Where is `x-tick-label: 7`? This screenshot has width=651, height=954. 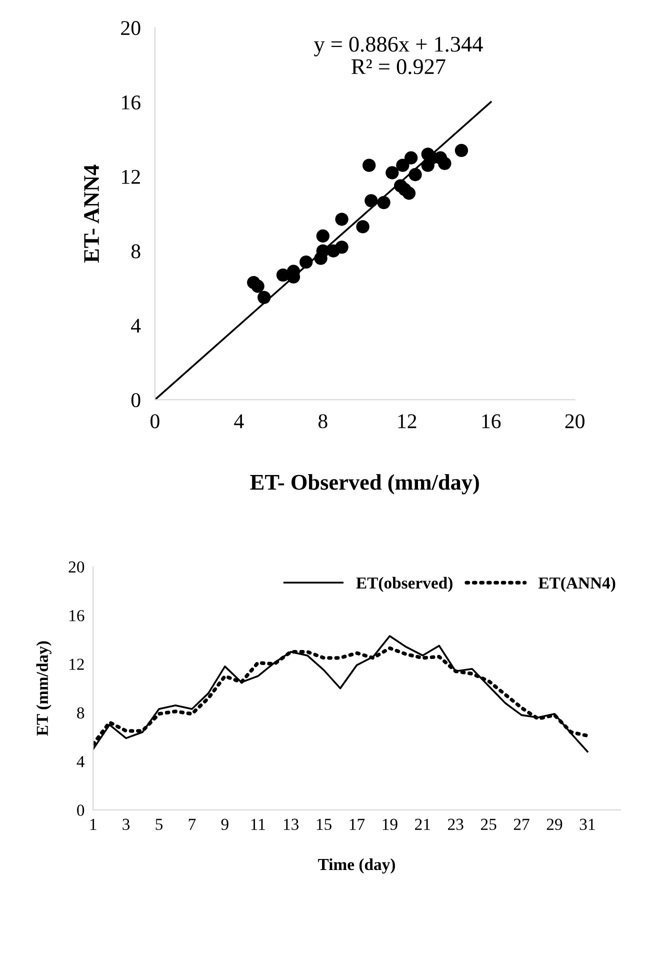 x-tick-label: 7 is located at coordinates (192, 824).